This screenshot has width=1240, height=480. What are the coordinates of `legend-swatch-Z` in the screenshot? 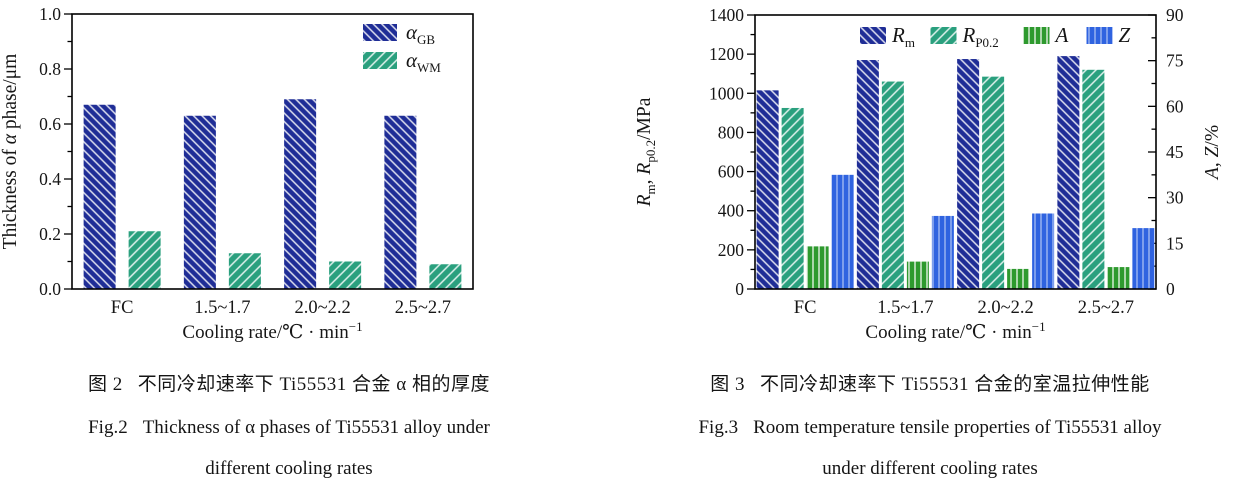 It's located at (1099, 35).